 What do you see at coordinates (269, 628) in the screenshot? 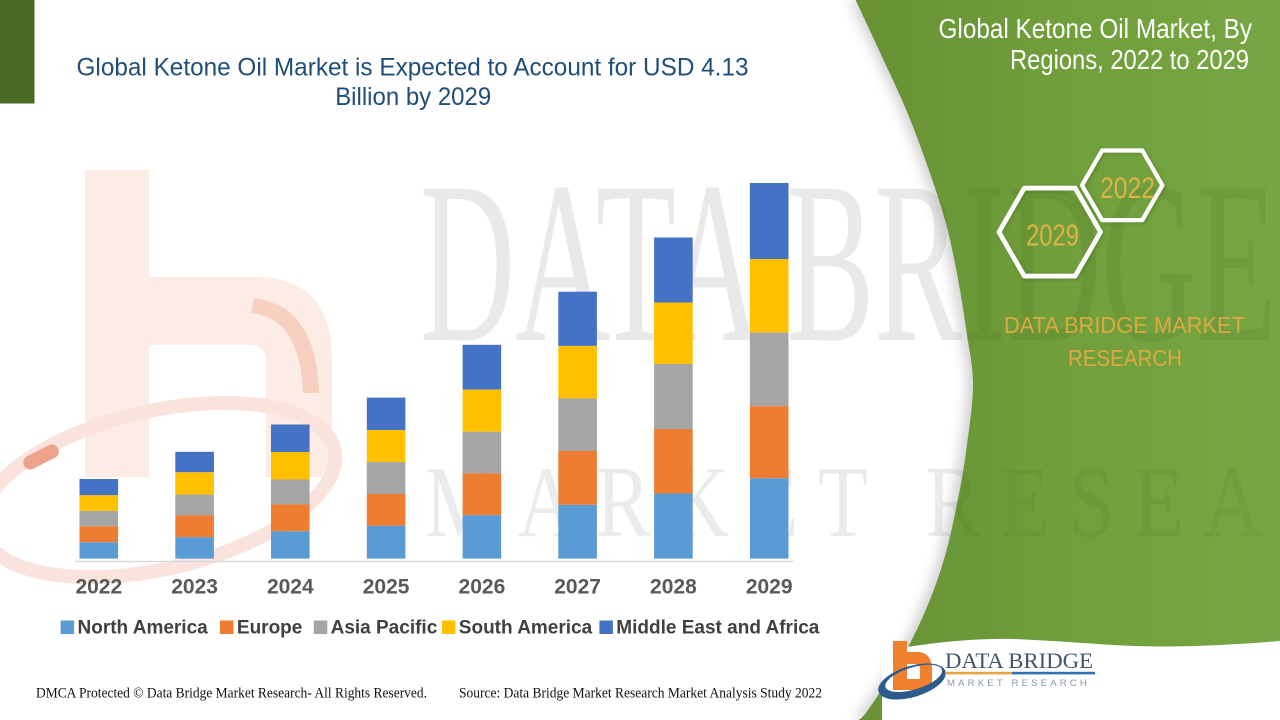
I see `svg-text: Europe` at bounding box center [269, 628].